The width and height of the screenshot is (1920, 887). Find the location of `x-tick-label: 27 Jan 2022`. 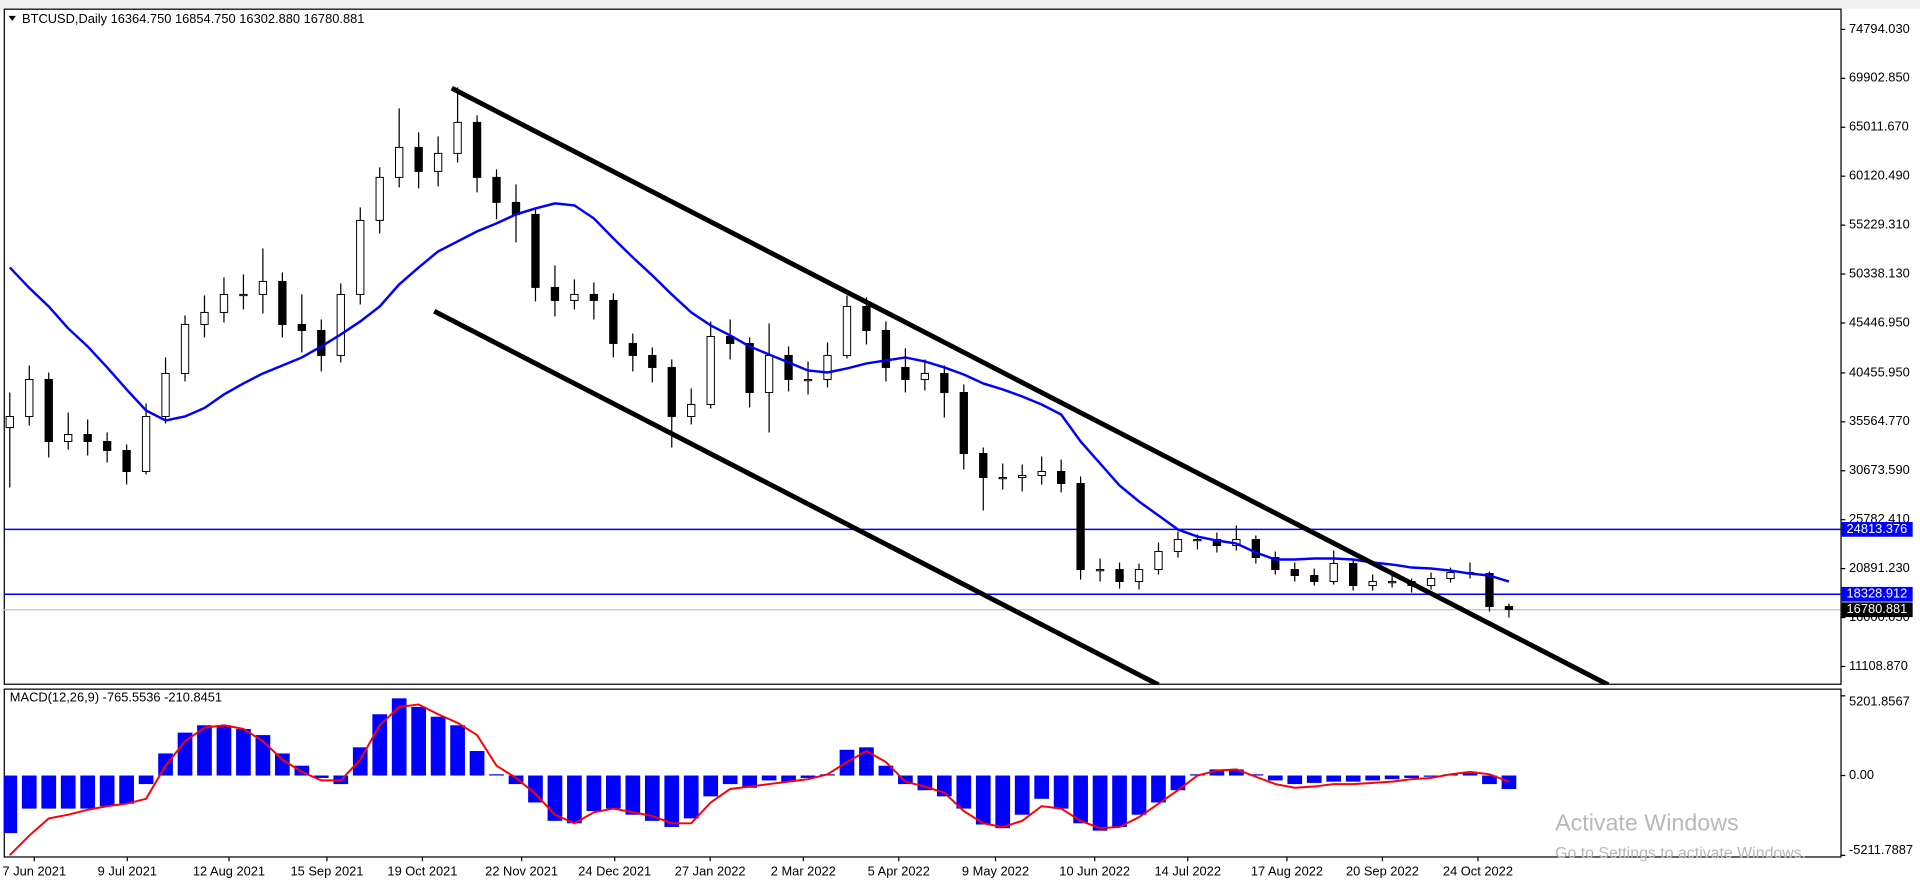

x-tick-label: 27 Jan 2022 is located at coordinates (710, 871).